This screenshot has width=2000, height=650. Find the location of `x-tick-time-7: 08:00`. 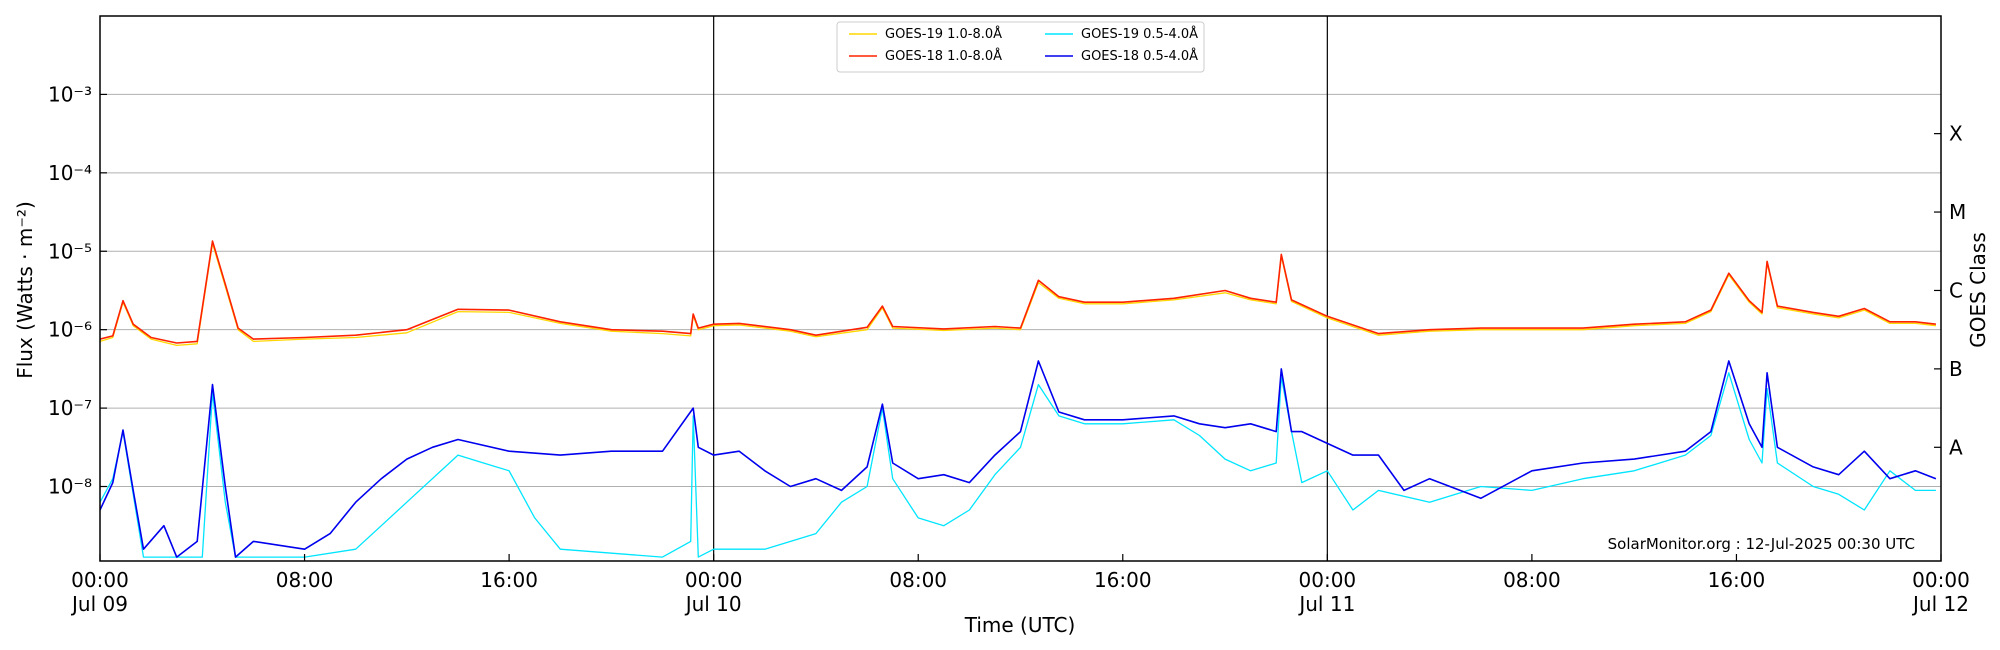

x-tick-time-7: 08:00 is located at coordinates (1532, 580).